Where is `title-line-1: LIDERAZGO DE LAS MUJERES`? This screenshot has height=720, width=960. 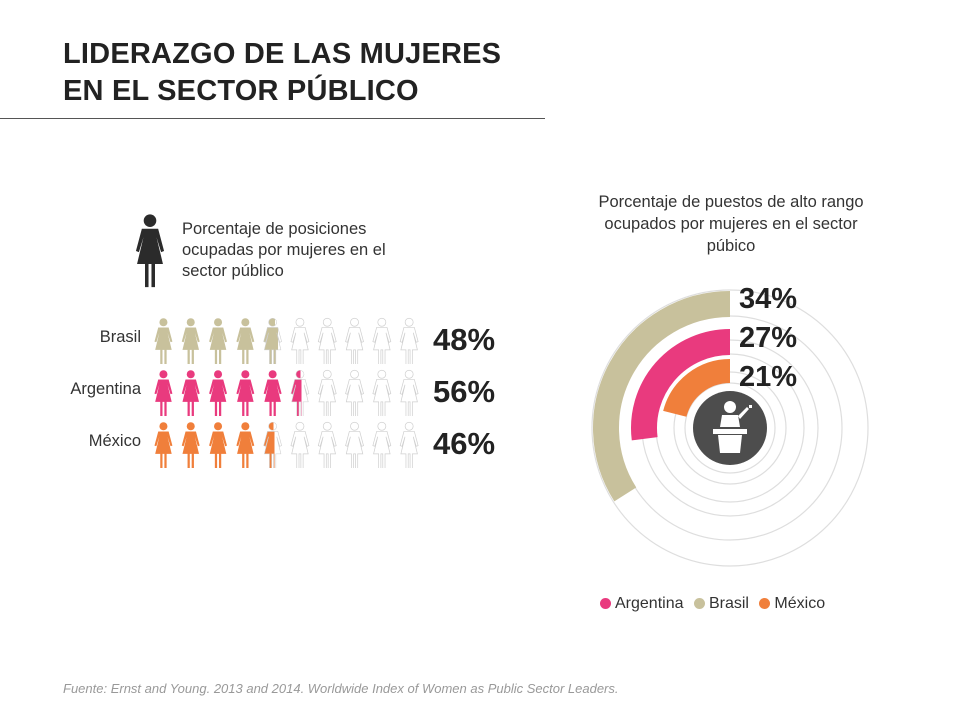 title-line-1: LIDERAZGO DE LAS MUJERES is located at coordinates (282, 54).